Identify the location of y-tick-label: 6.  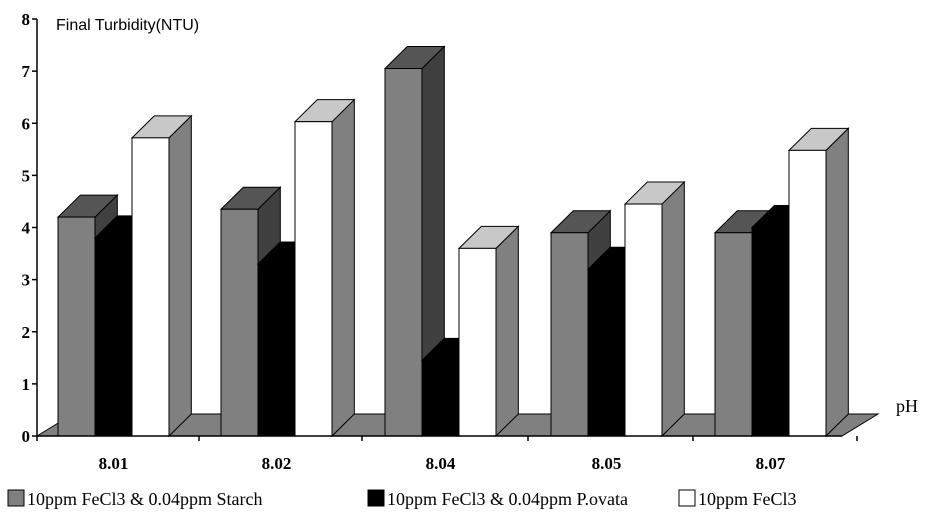
(26, 123).